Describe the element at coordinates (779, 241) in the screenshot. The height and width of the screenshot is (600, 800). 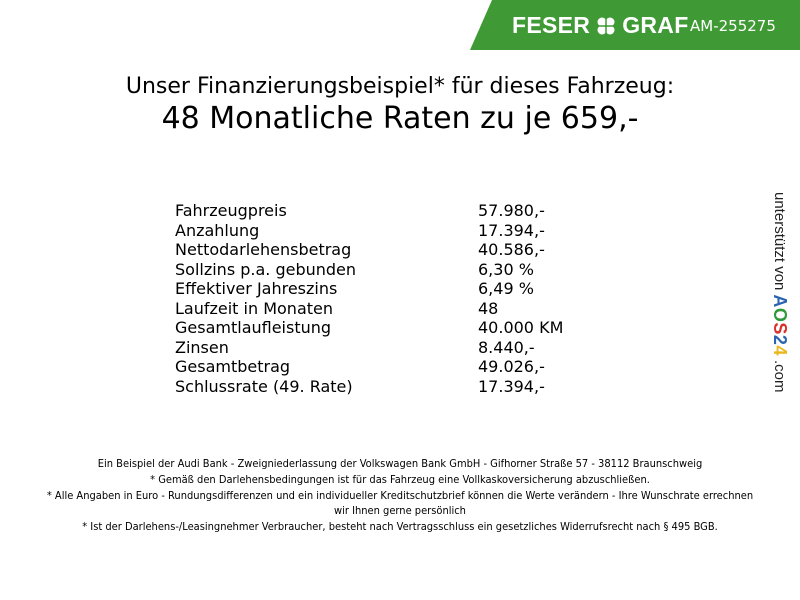
I see `supported-by-text: unterstützt von` at that location.